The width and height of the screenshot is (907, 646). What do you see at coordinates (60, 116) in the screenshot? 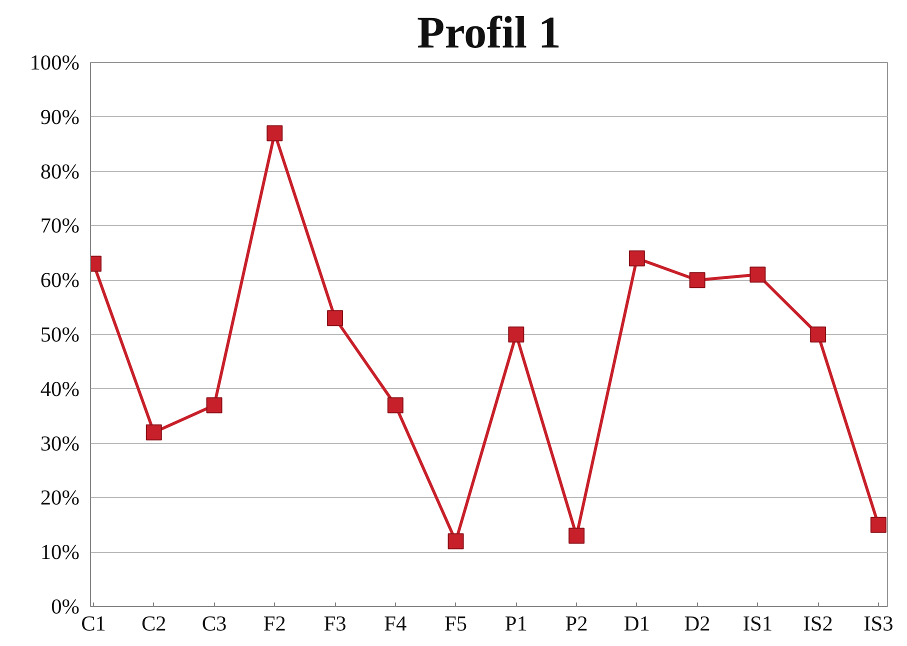
I see `y-tick-label: 90%` at bounding box center [60, 116].